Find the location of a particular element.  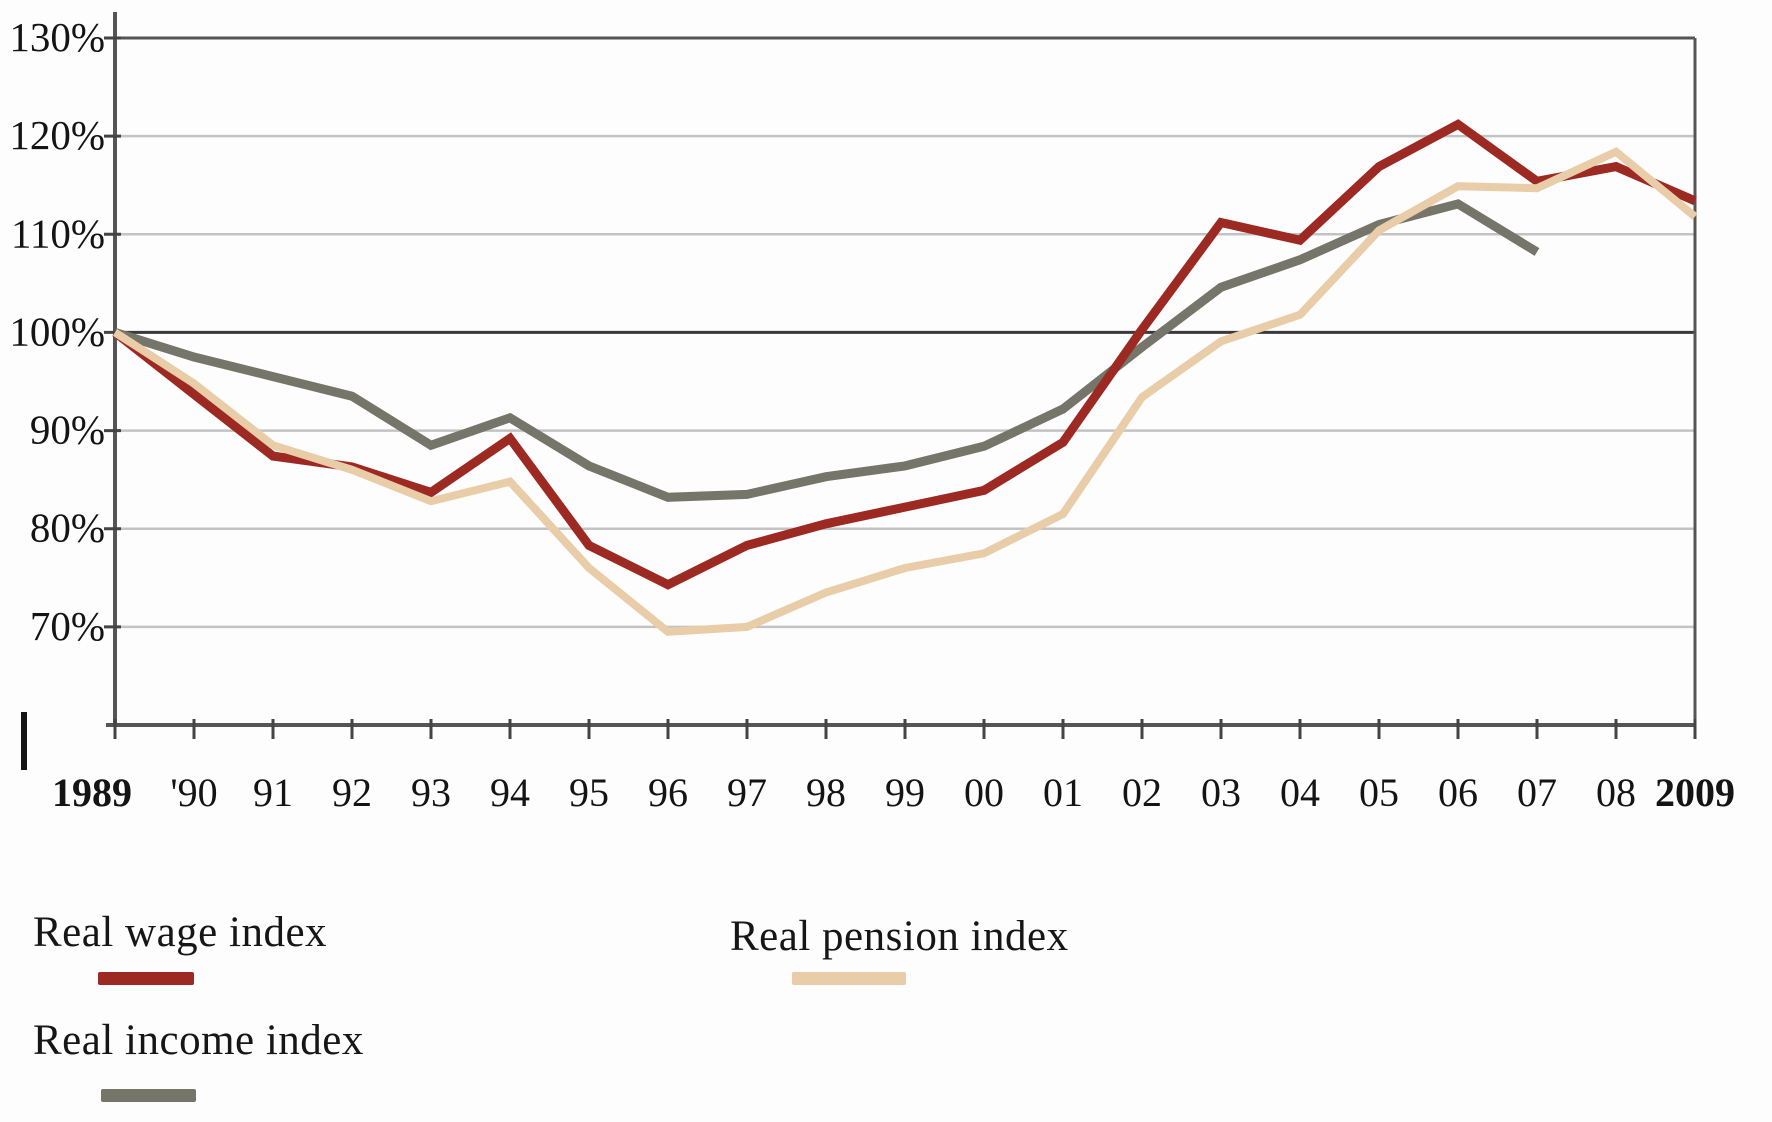

svg-text: 00 is located at coordinates (984, 792).